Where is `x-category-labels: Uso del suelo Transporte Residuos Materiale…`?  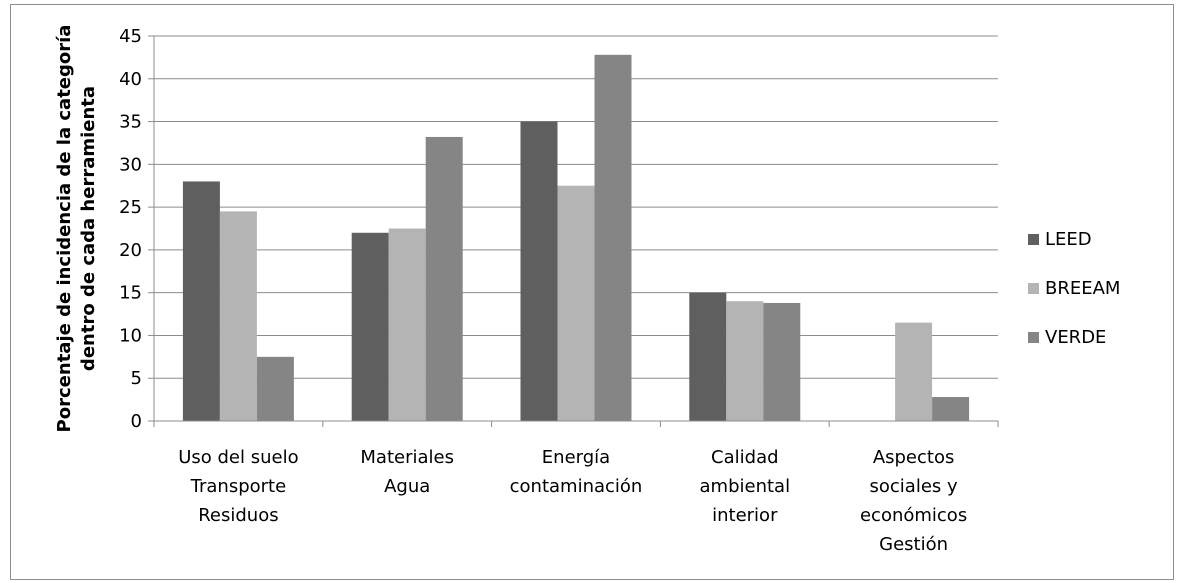
x-category-labels: Uso del suelo Transporte Residuos Materiale… is located at coordinates (572, 501).